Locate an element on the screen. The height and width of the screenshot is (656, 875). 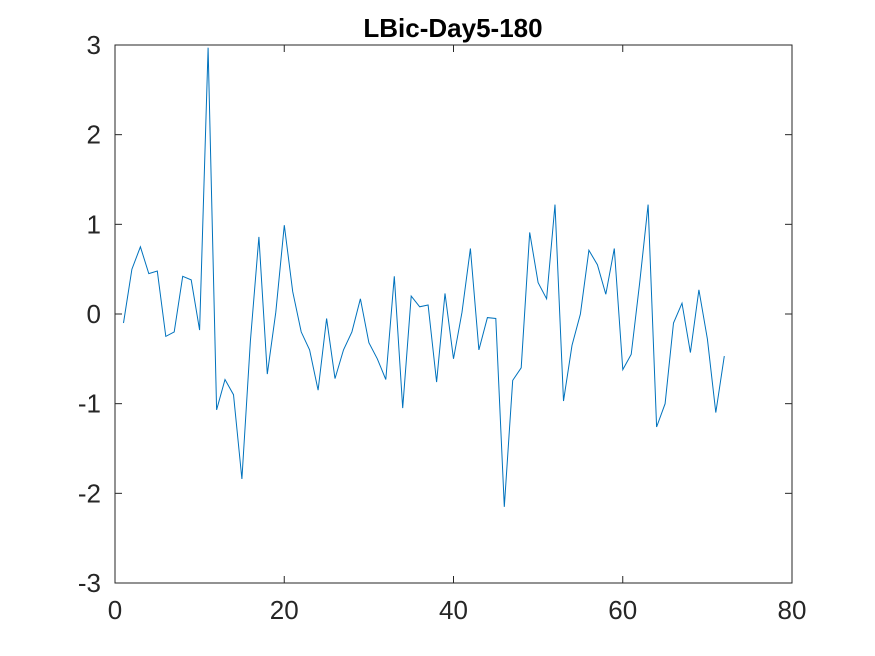
y-tick-labels: -3 -2 -1 0 1 2 3 is located at coordinates (89, 314).